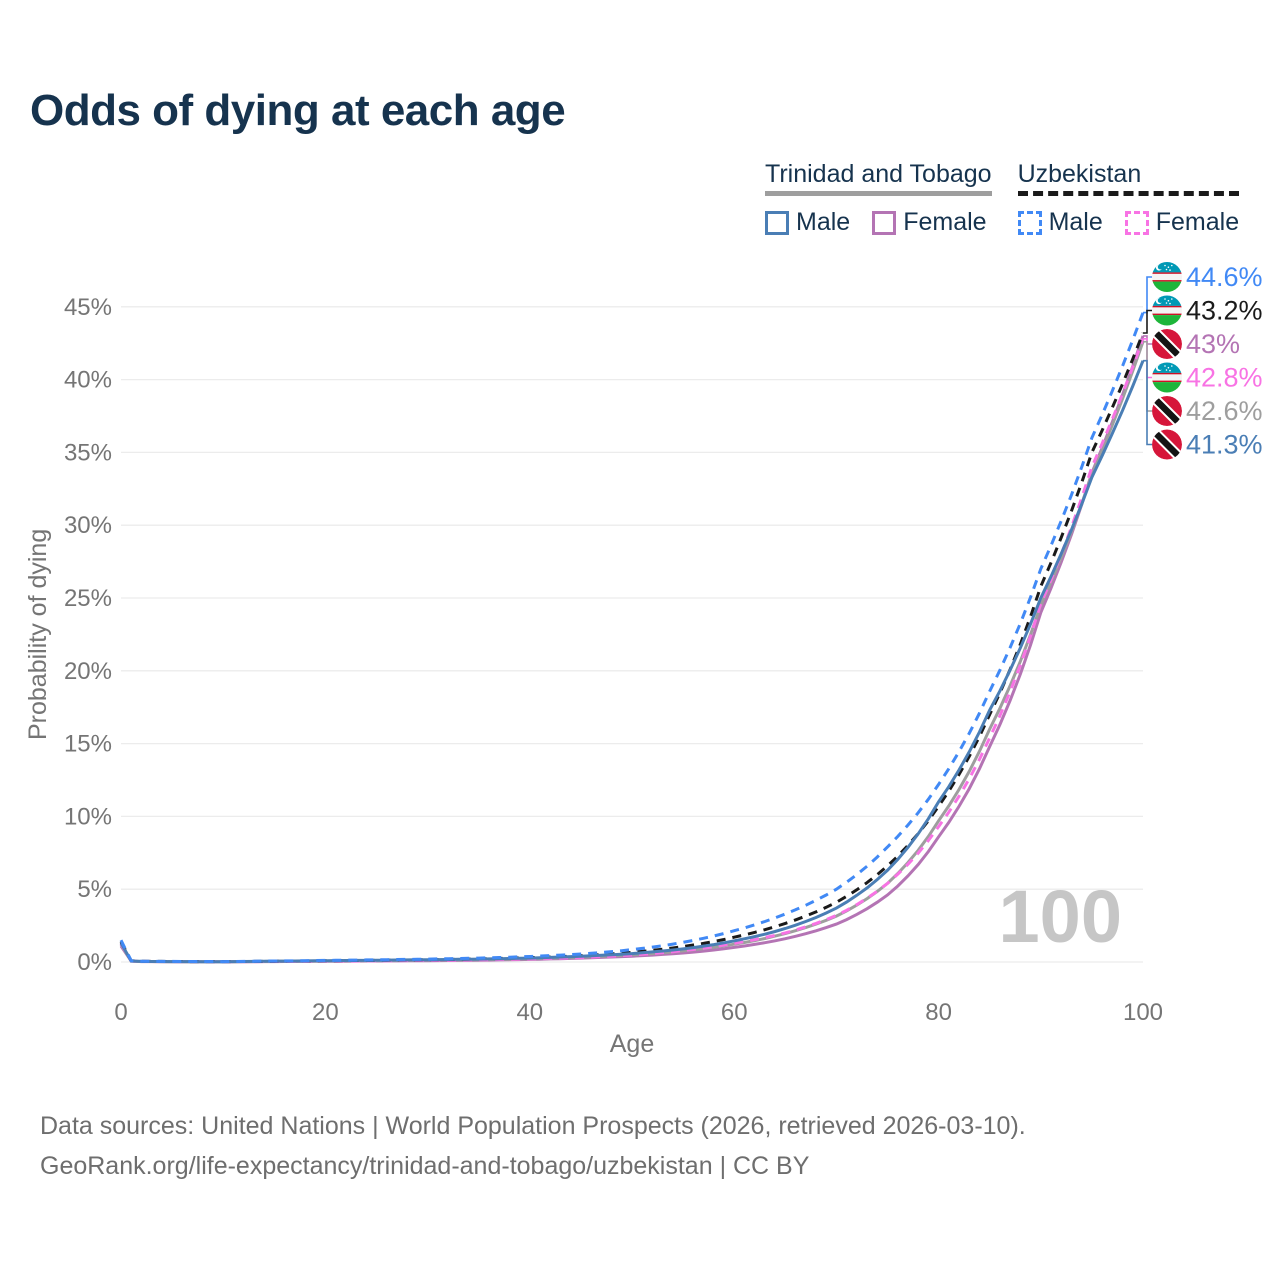  Describe the element at coordinates (1224, 378) in the screenshot. I see `end-value-label: 42.8%` at that location.